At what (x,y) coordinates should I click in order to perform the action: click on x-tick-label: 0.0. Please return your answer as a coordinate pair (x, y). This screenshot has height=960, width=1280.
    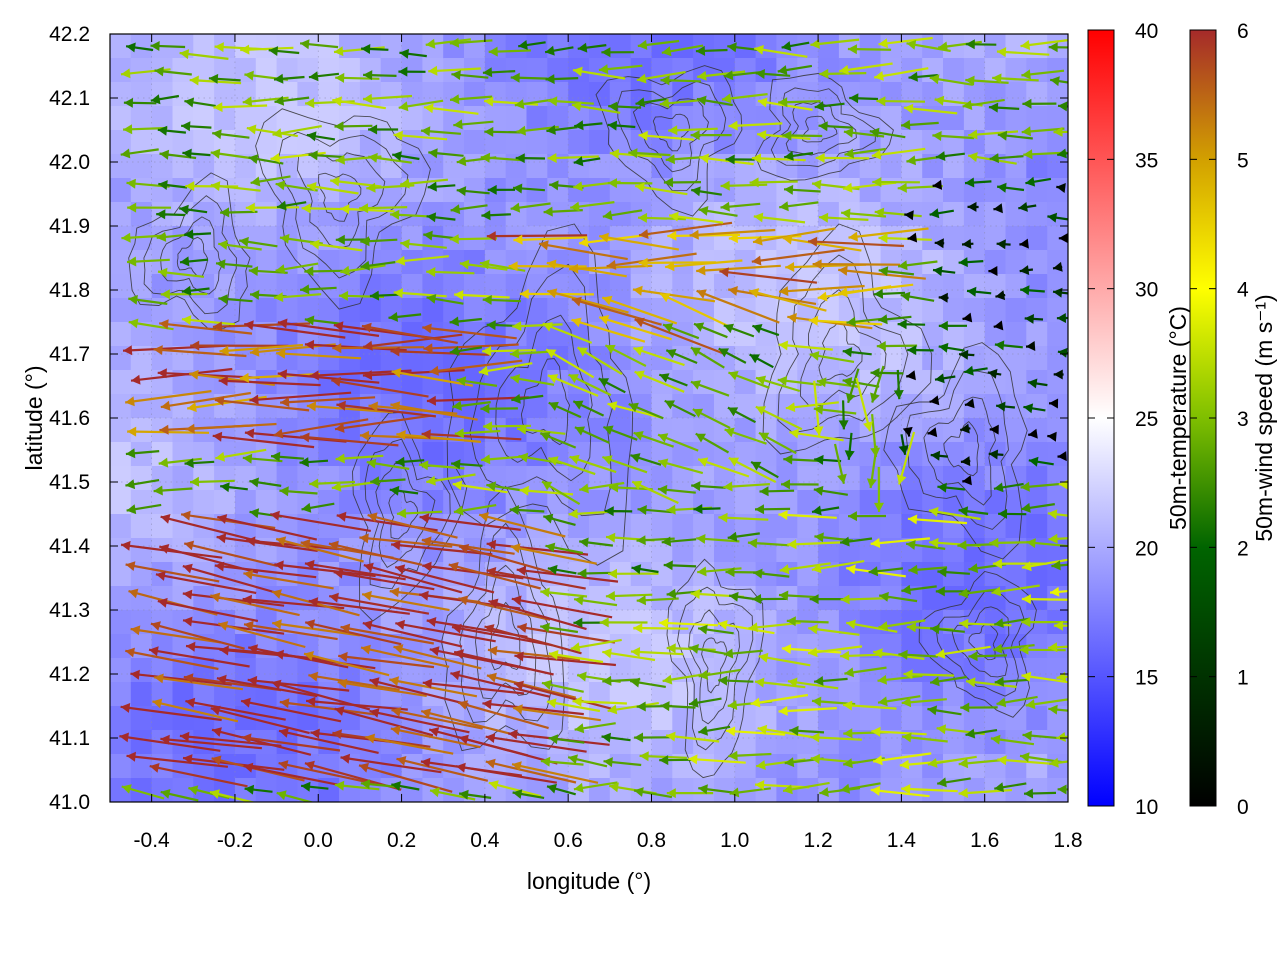
    Looking at the image, I should click on (318, 840).